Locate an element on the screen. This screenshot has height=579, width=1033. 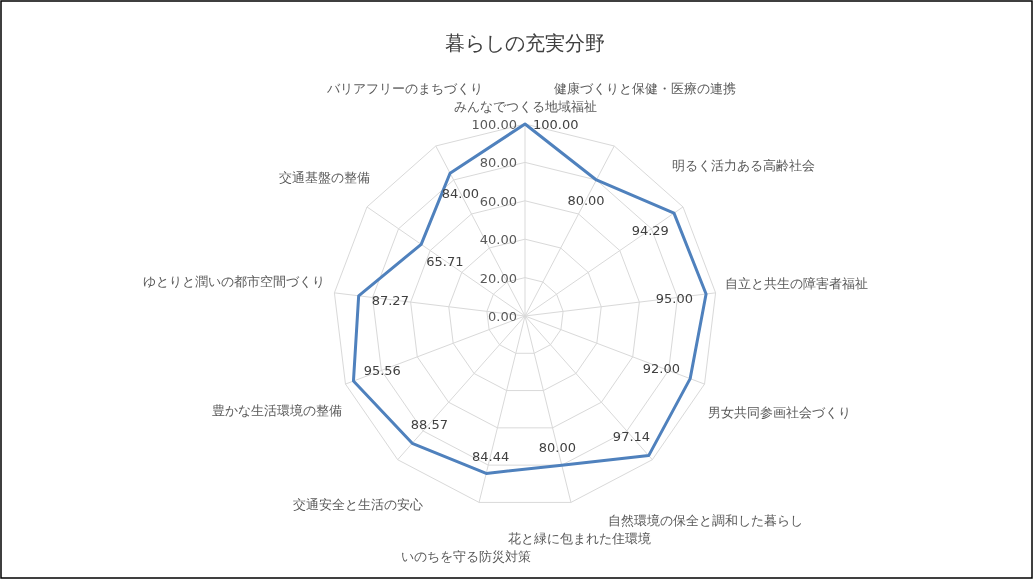
spoke-label: 明るく活力ある高齢社会 is located at coordinates (743, 166).